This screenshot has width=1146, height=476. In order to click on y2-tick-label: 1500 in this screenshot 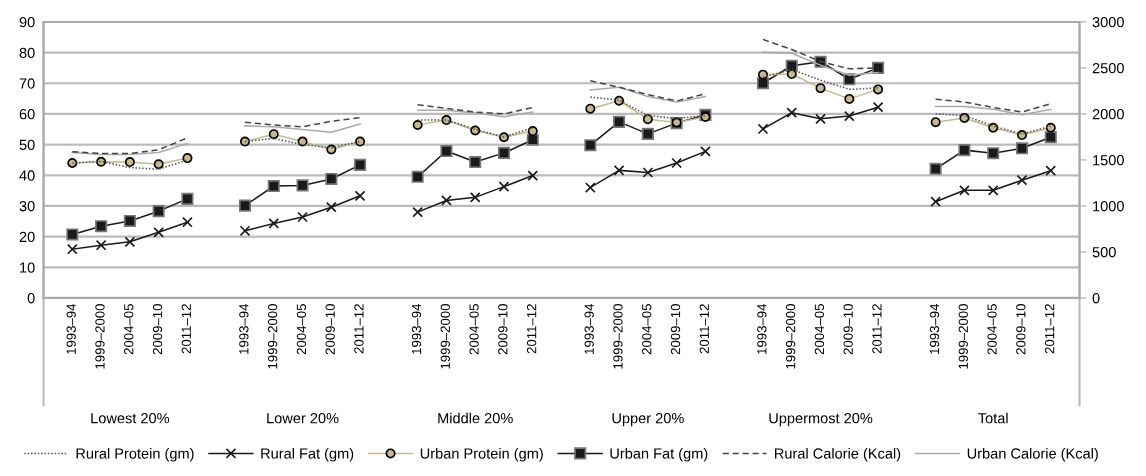, I will do `click(1108, 160)`.